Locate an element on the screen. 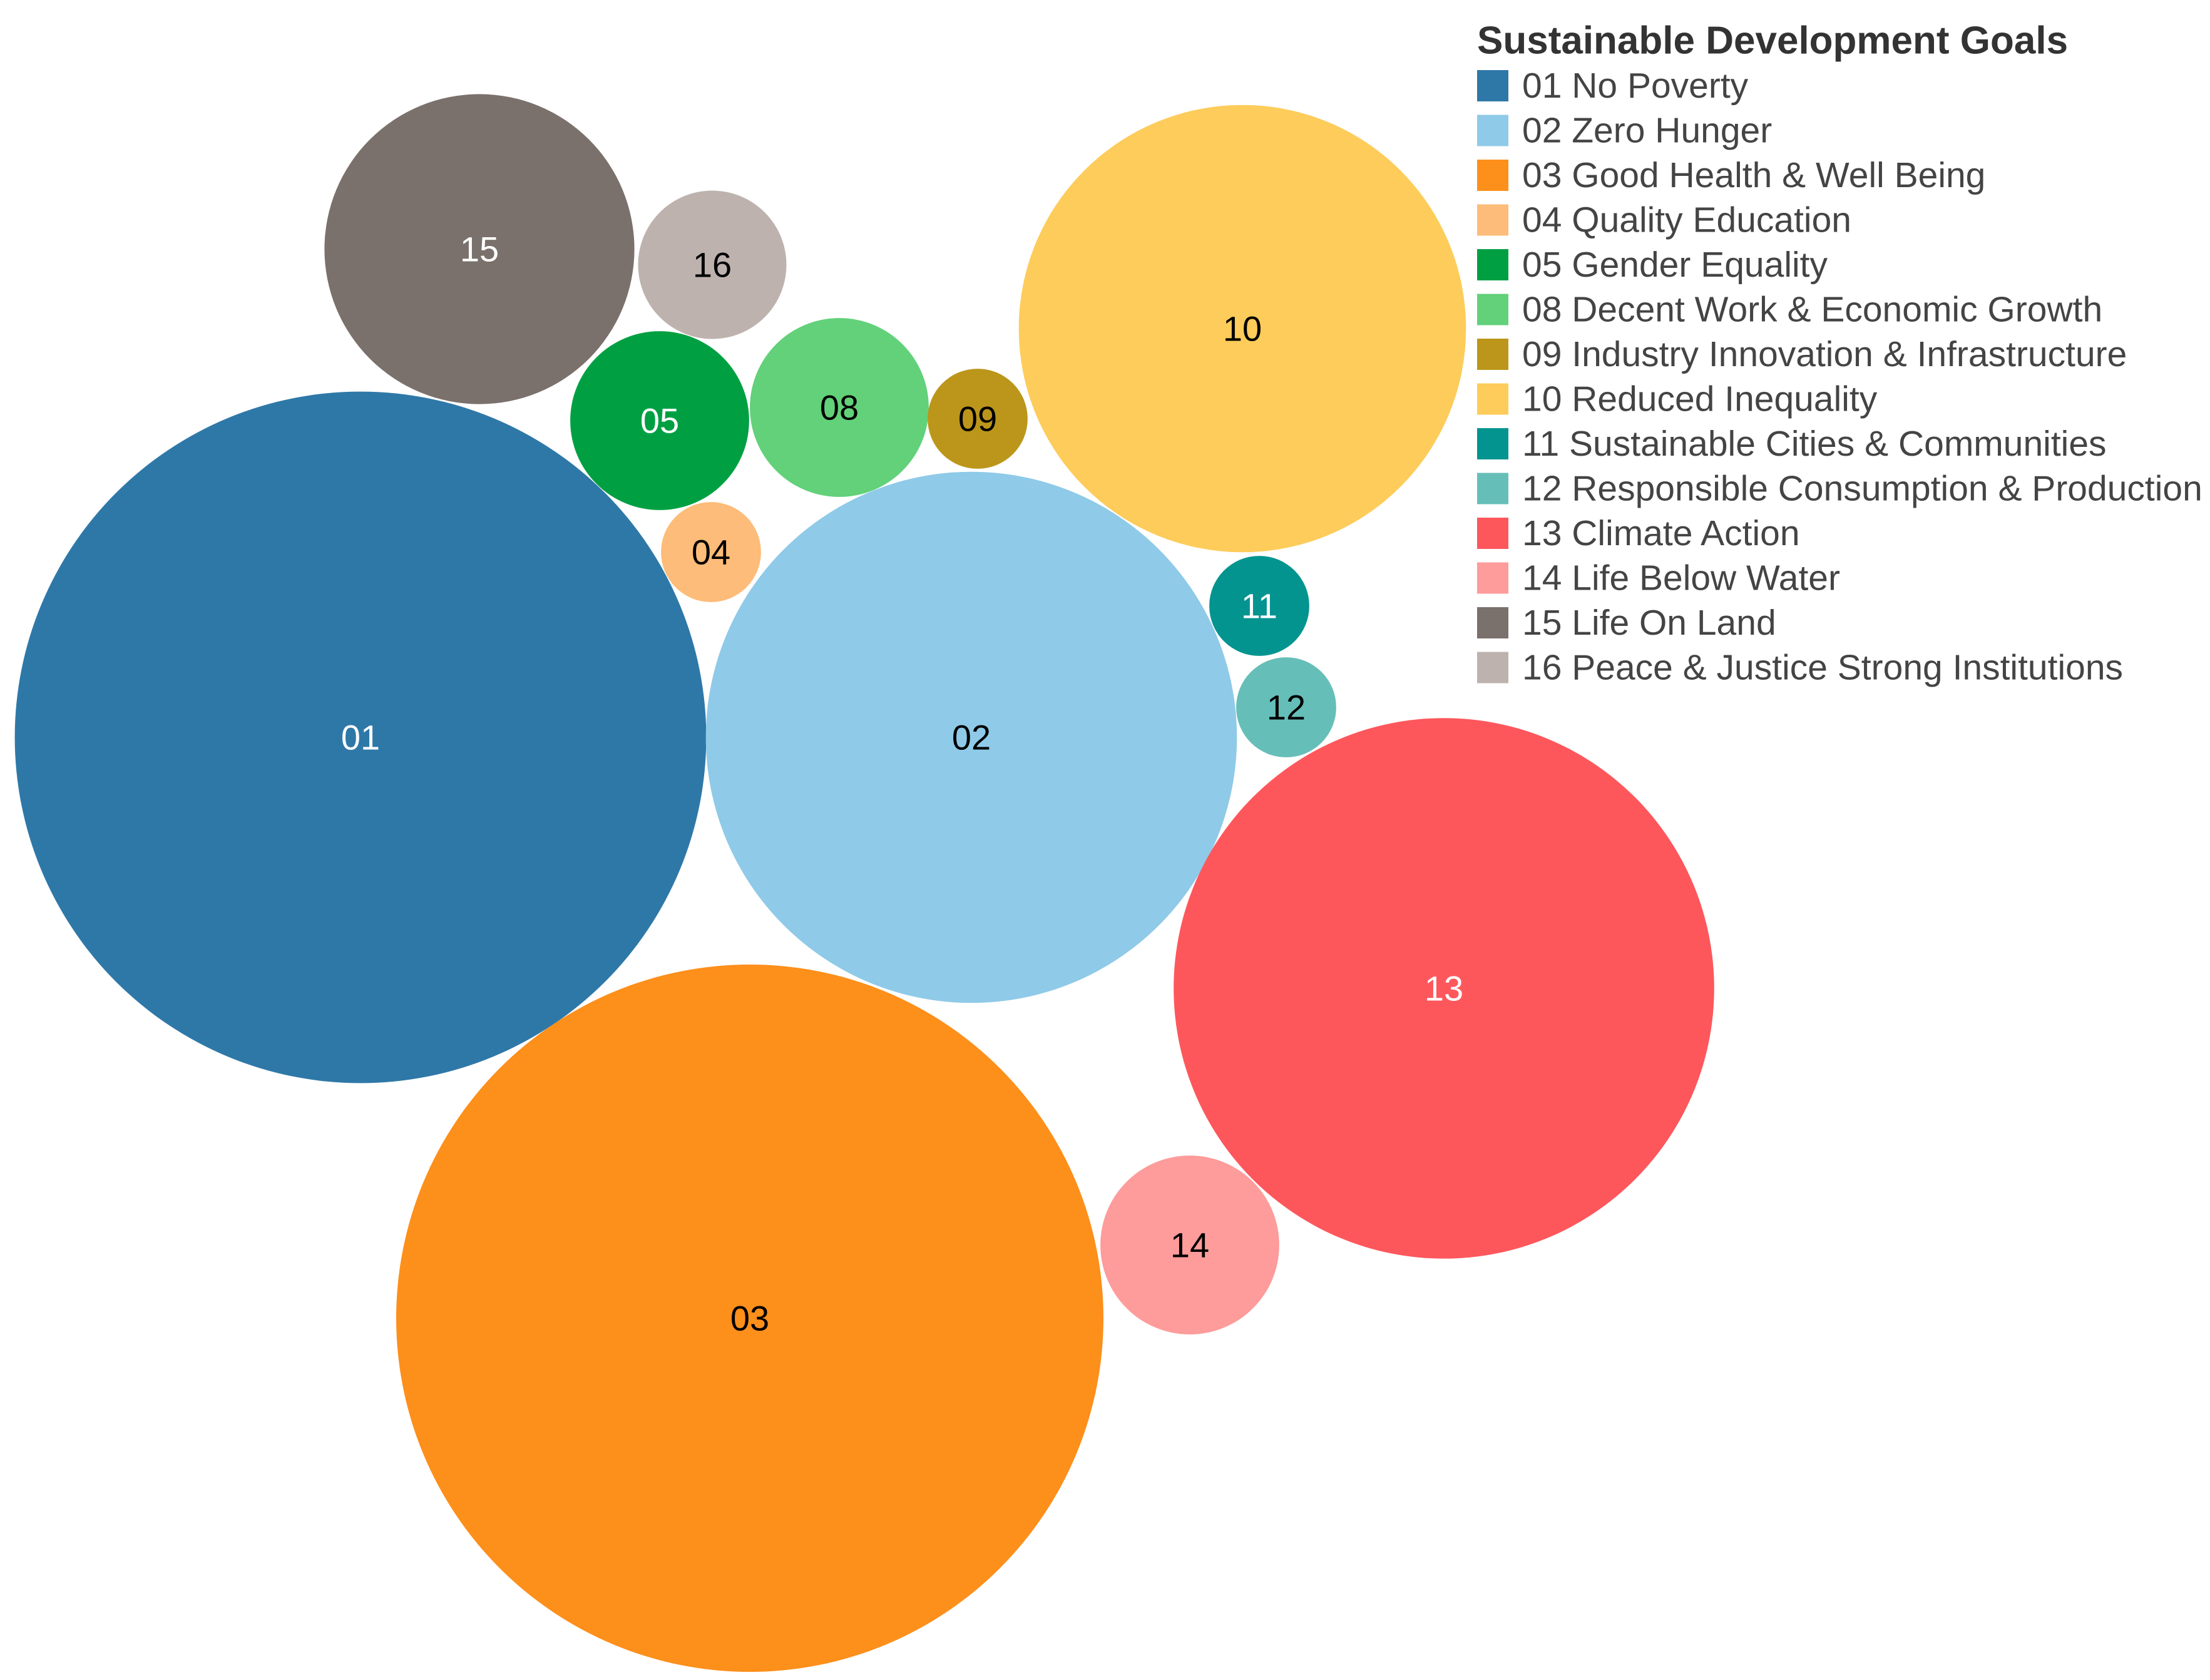  legend-item-15: 15 Life On Land is located at coordinates (1626, 623).